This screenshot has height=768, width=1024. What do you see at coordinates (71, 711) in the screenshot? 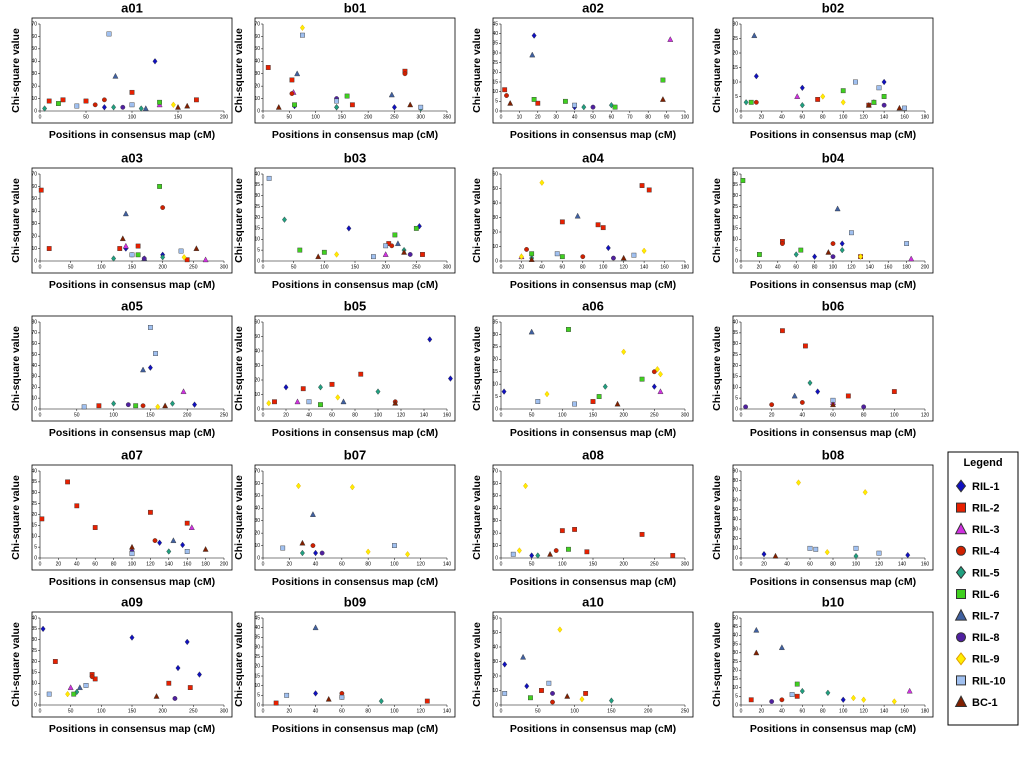
I see `x-tick-label: 50` at bounding box center [71, 711].